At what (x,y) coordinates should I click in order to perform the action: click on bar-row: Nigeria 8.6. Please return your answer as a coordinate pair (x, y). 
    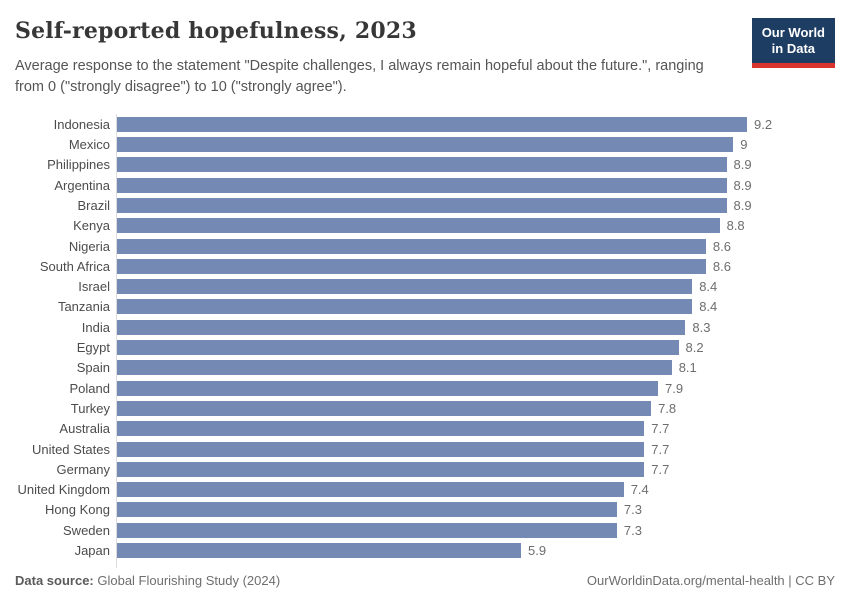
    Looking at the image, I should click on (425, 246).